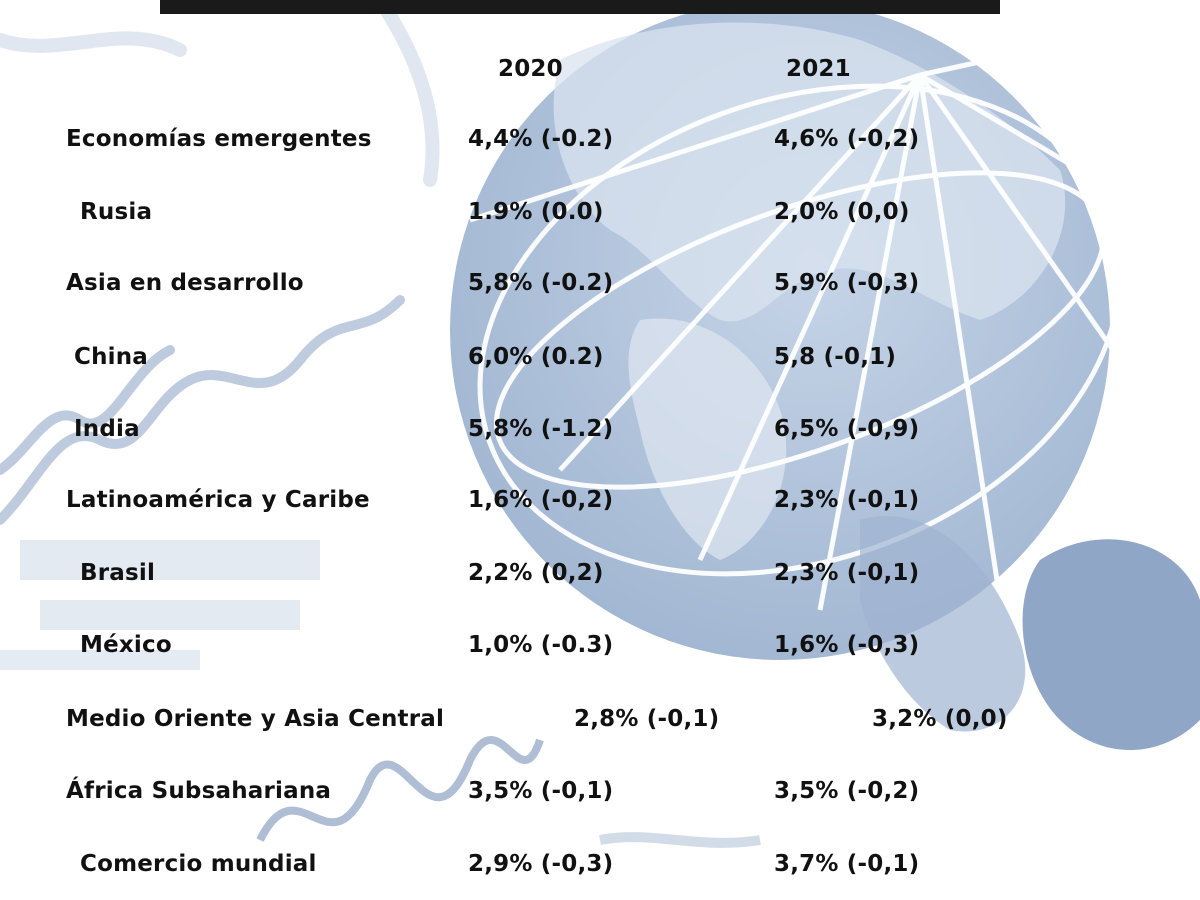 The width and height of the screenshot is (1200, 900). What do you see at coordinates (940, 719) in the screenshot?
I see `value-2021: 3,2% (0,0)` at bounding box center [940, 719].